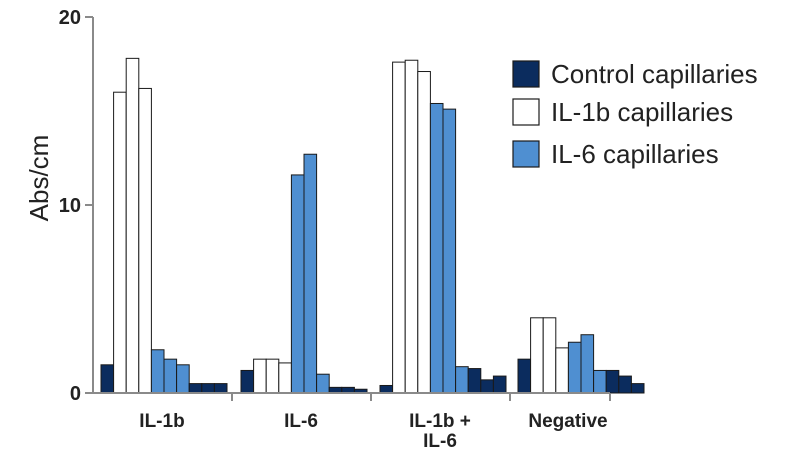 Image resolution: width=791 pixels, height=450 pixels. I want to click on y-tick-label: 20, so click(70, 18).